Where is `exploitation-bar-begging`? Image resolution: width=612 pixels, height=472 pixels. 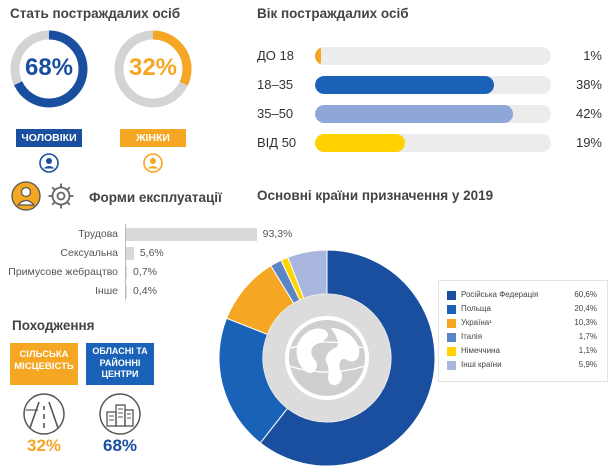
exploitation-bar-begging is located at coordinates (126, 272).